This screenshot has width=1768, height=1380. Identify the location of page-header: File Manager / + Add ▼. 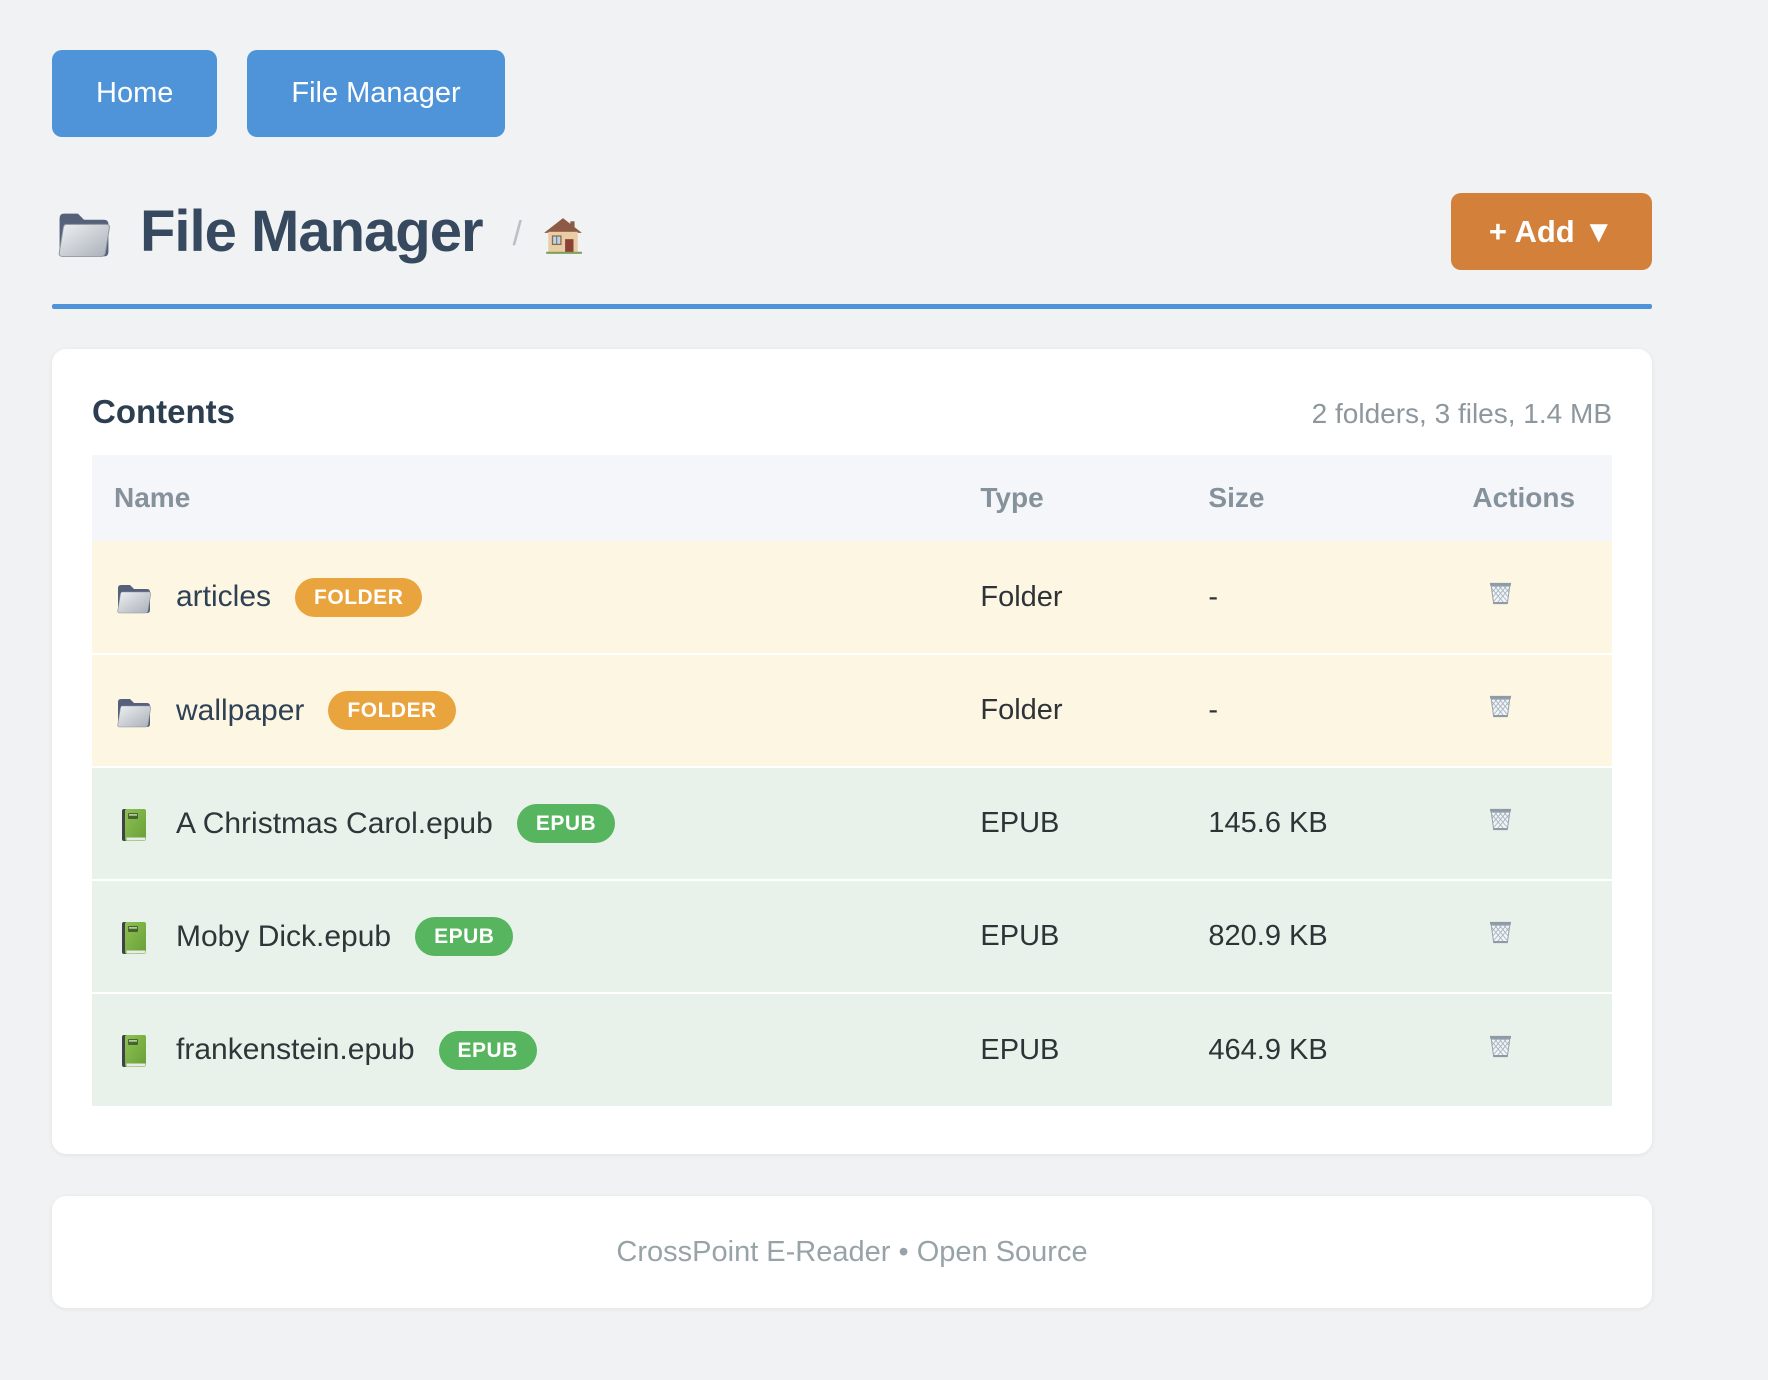
(852, 231).